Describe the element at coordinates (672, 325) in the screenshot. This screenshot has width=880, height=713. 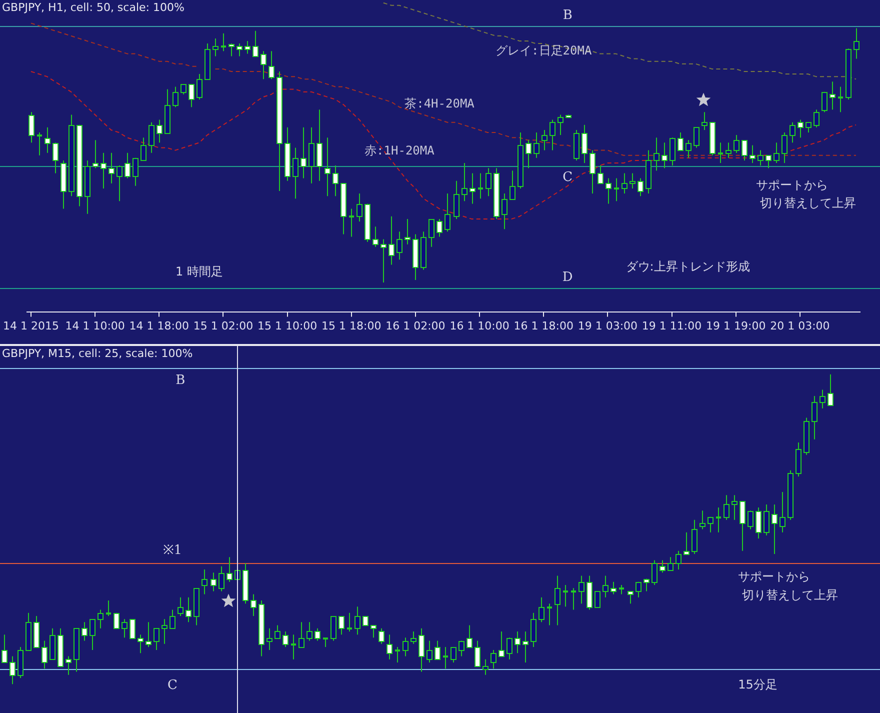
I see `x-tick-label: 19 1 11:00` at that location.